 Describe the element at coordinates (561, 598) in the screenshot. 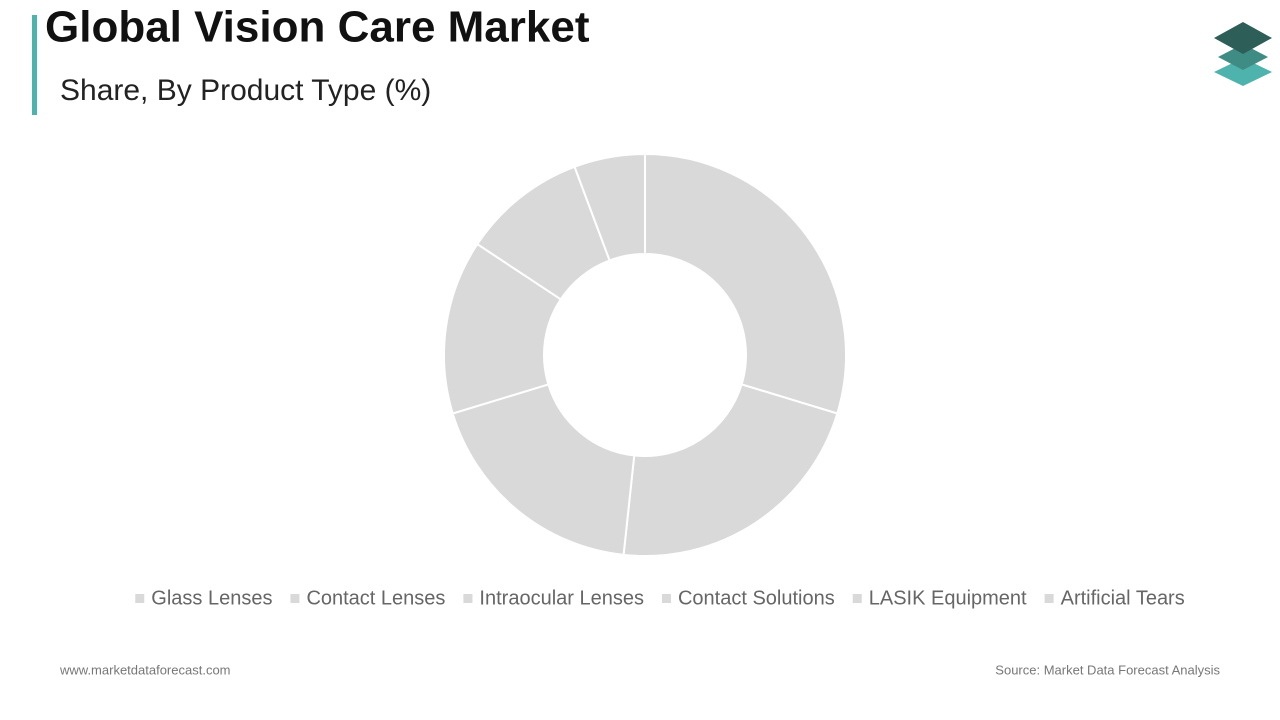

I see `legend-label: Intraocular Lenses` at that location.